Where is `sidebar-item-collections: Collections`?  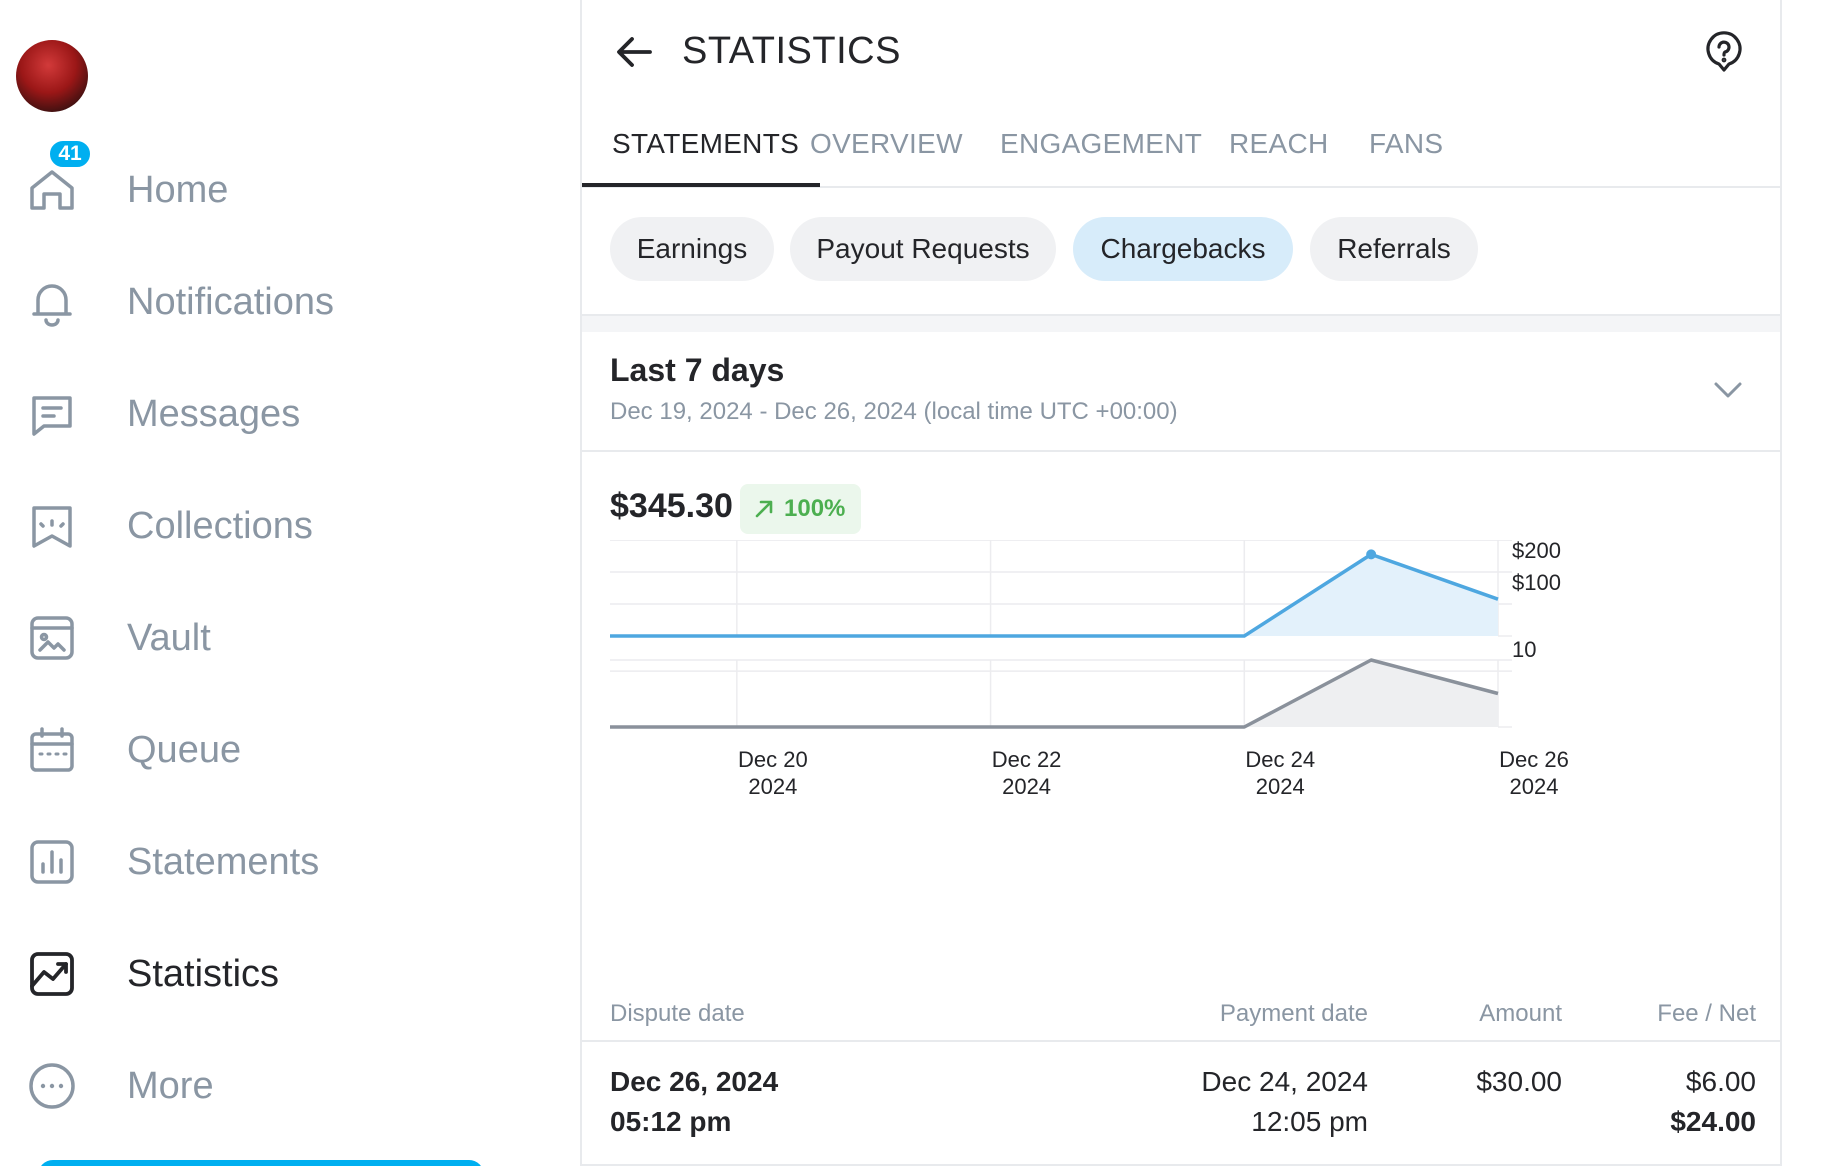
sidebar-item-collections: Collections is located at coordinates (280, 526).